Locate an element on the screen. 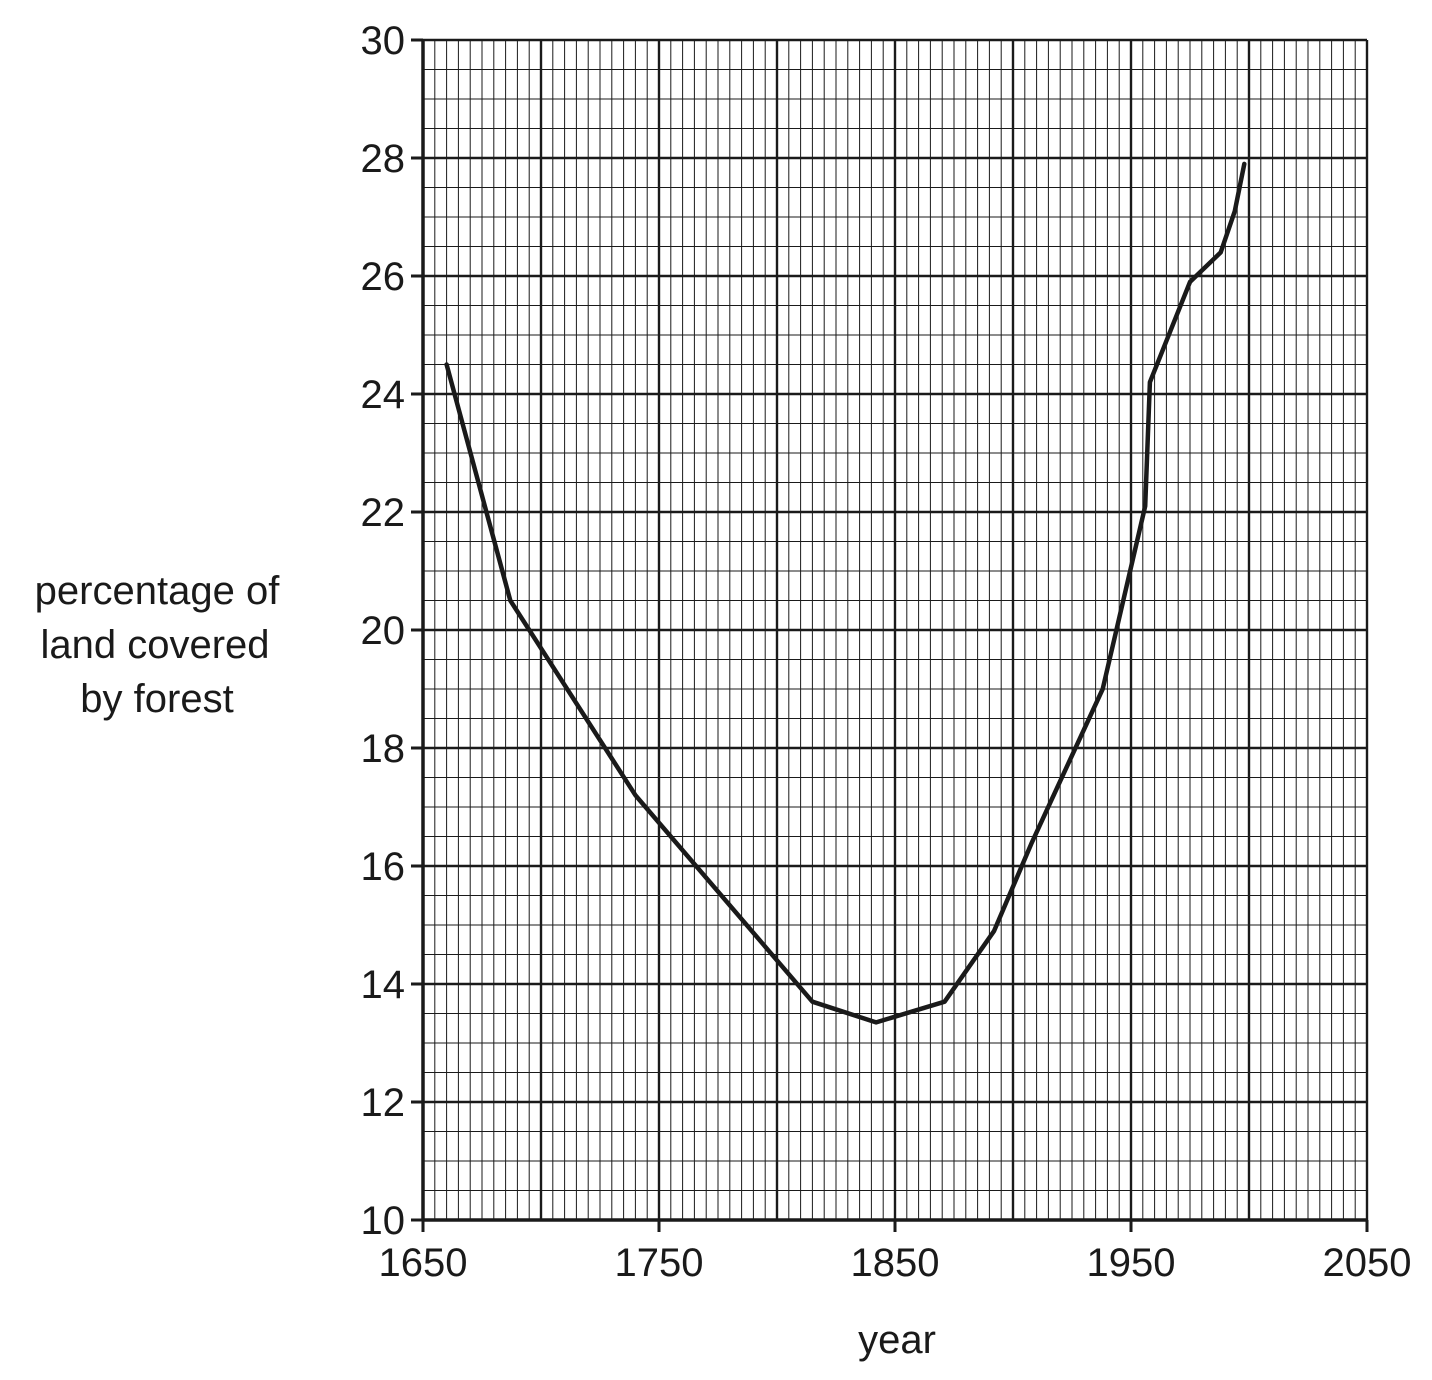 The width and height of the screenshot is (1432, 1380). y-tick-labels: 10 12 14 16 18 20 22 24 26 28 30 is located at coordinates (383, 631).